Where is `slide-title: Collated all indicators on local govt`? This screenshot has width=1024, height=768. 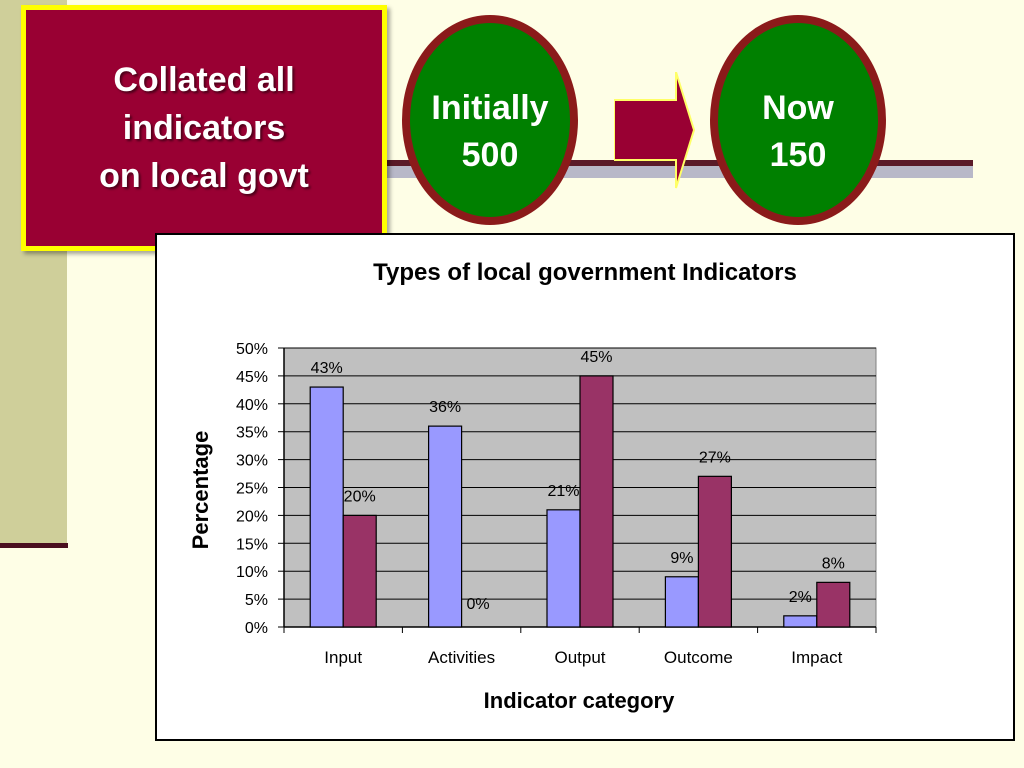 slide-title: Collated all indicators on local govt is located at coordinates (204, 128).